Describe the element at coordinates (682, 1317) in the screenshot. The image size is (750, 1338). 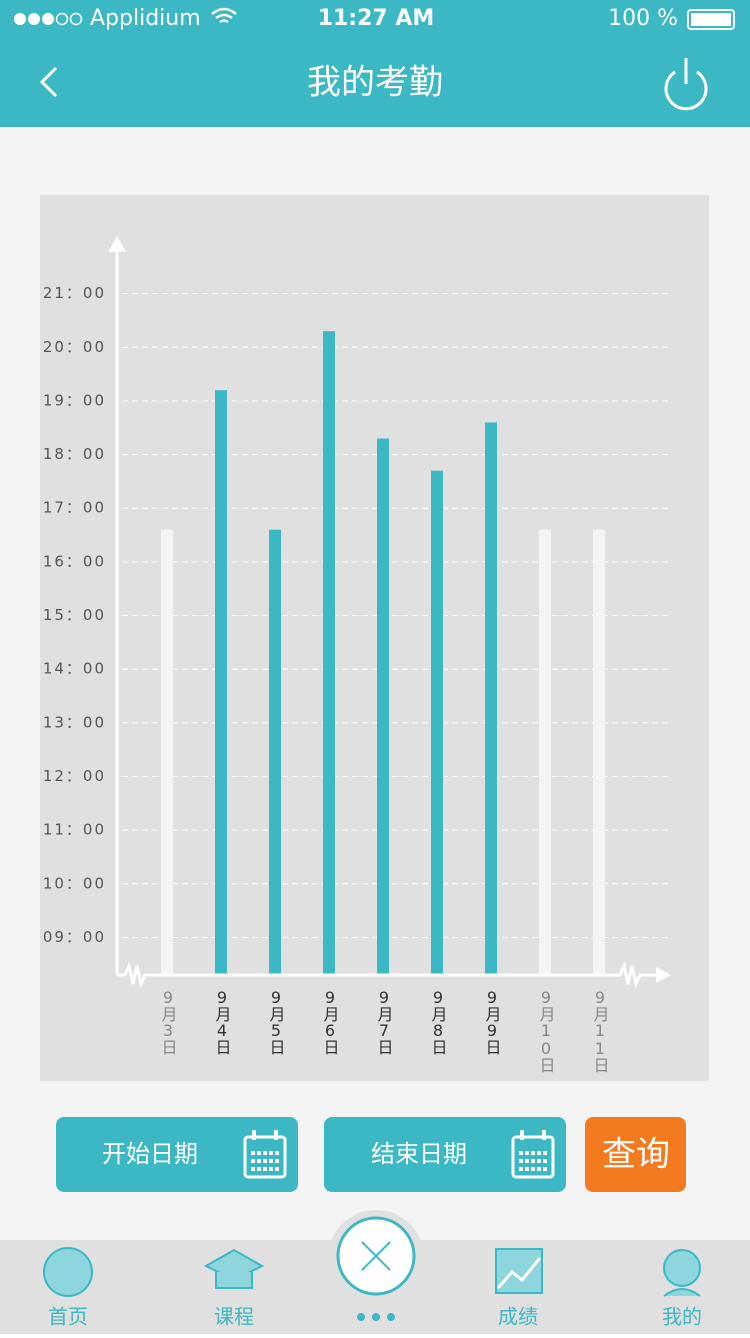
I see `tab-label: 我的` at that location.